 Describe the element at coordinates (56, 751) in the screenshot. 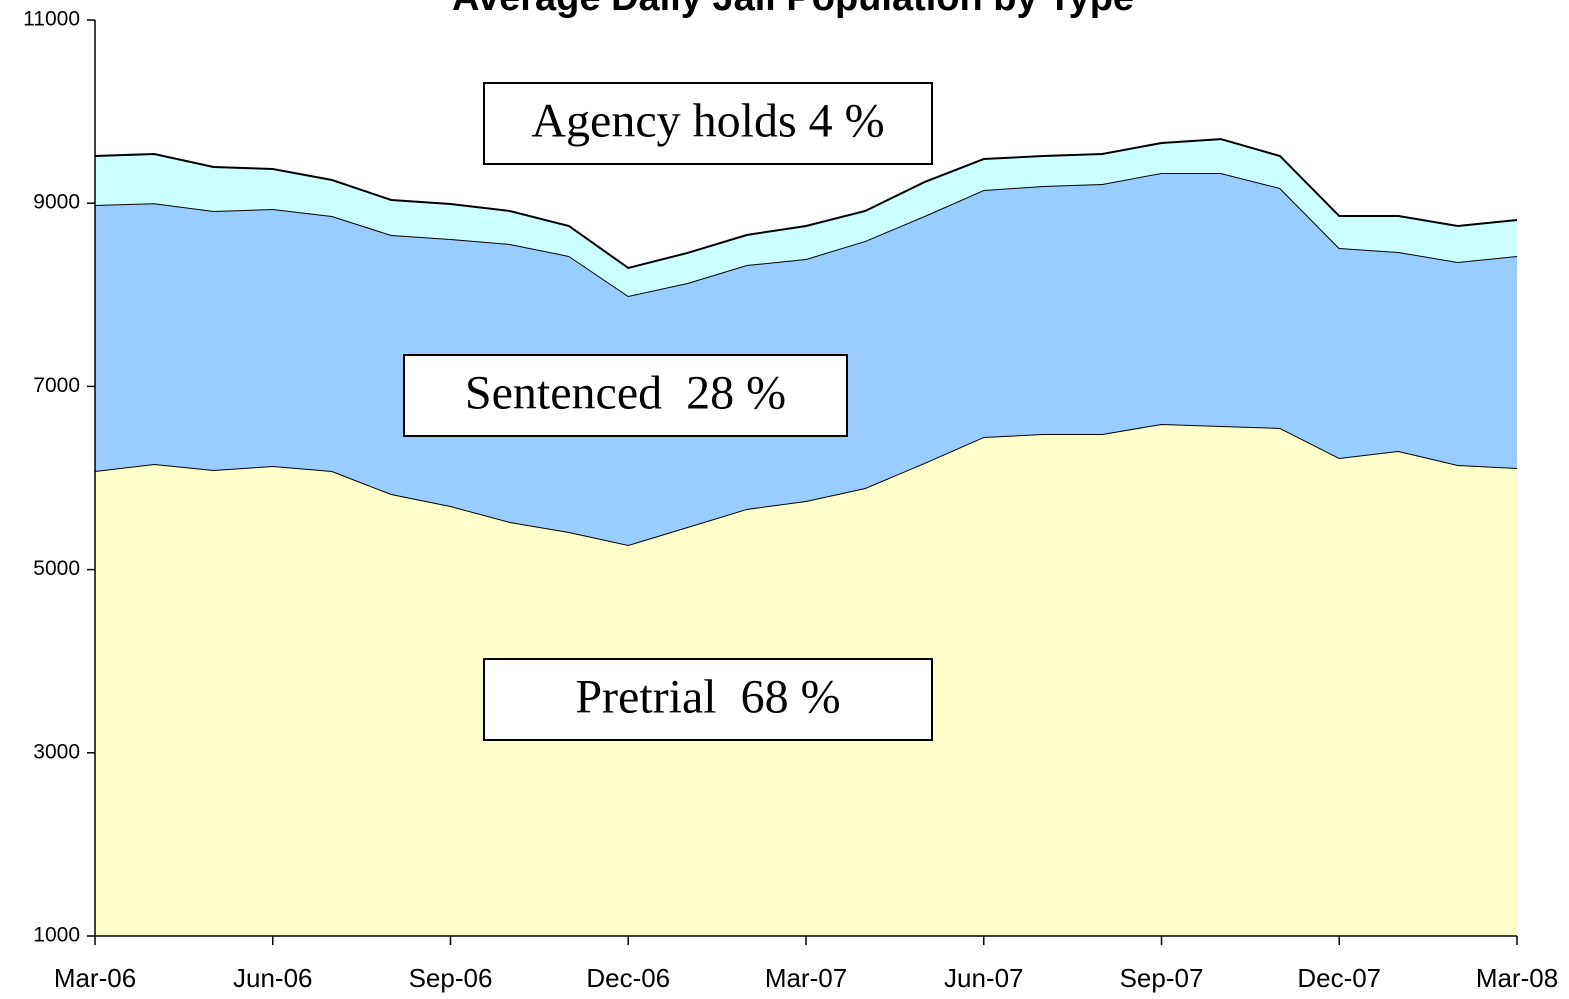

I see `y-tick-label: 3000` at that location.